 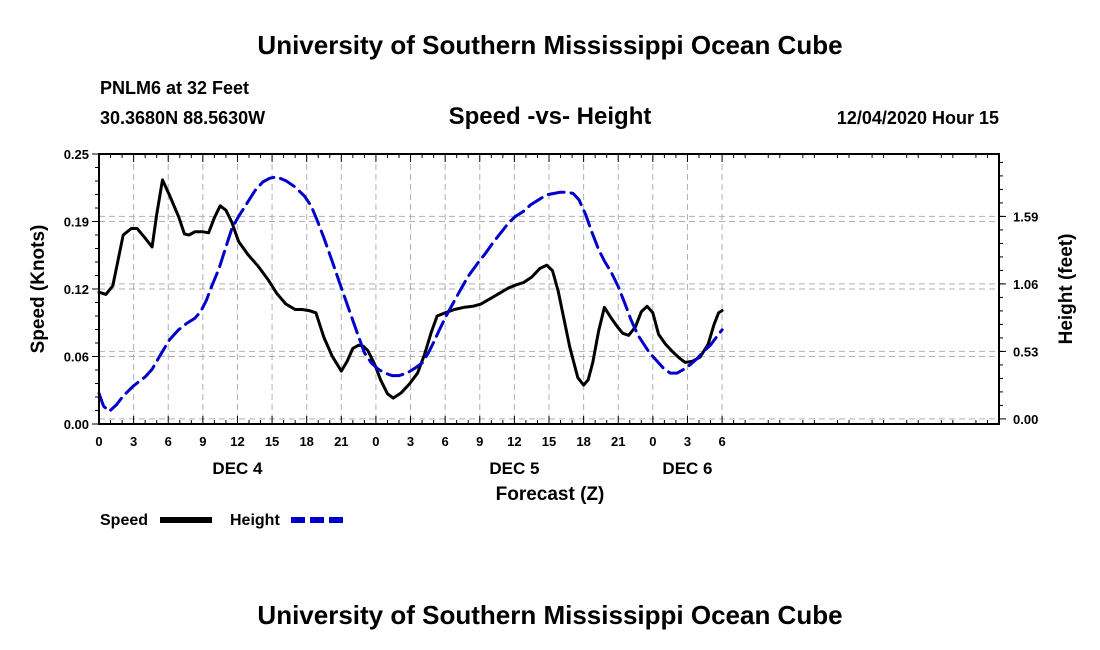 What do you see at coordinates (221, 520) in the screenshot?
I see `legend: Speed Height` at bounding box center [221, 520].